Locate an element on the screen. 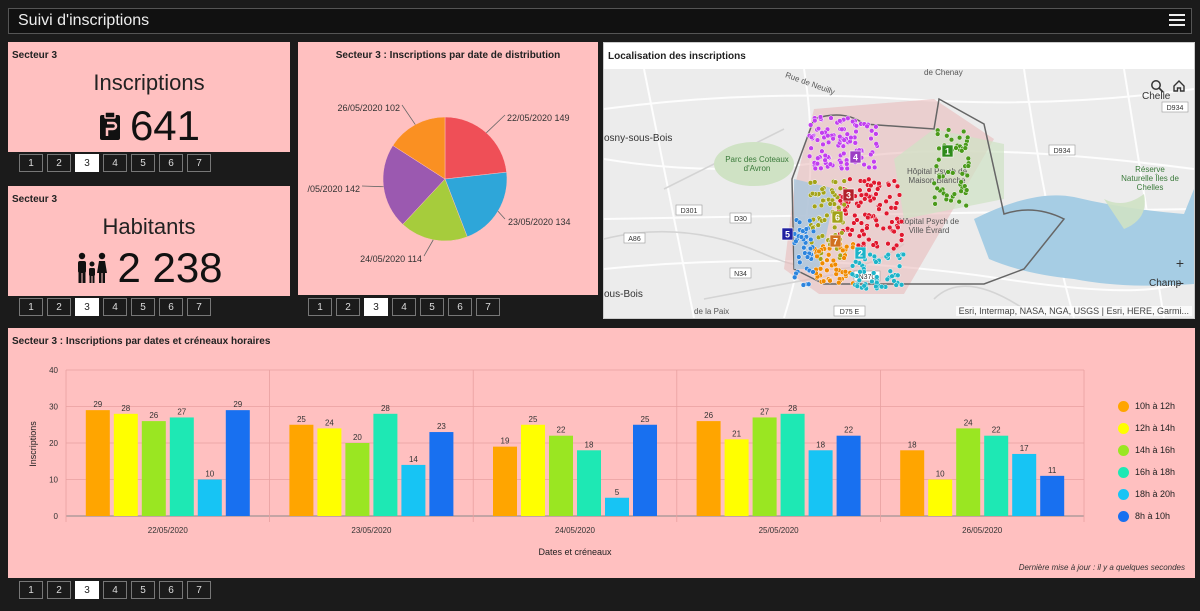 Image resolution: width=1200 pixels, height=611 pixels. search-icon is located at coordinates (1157, 86).